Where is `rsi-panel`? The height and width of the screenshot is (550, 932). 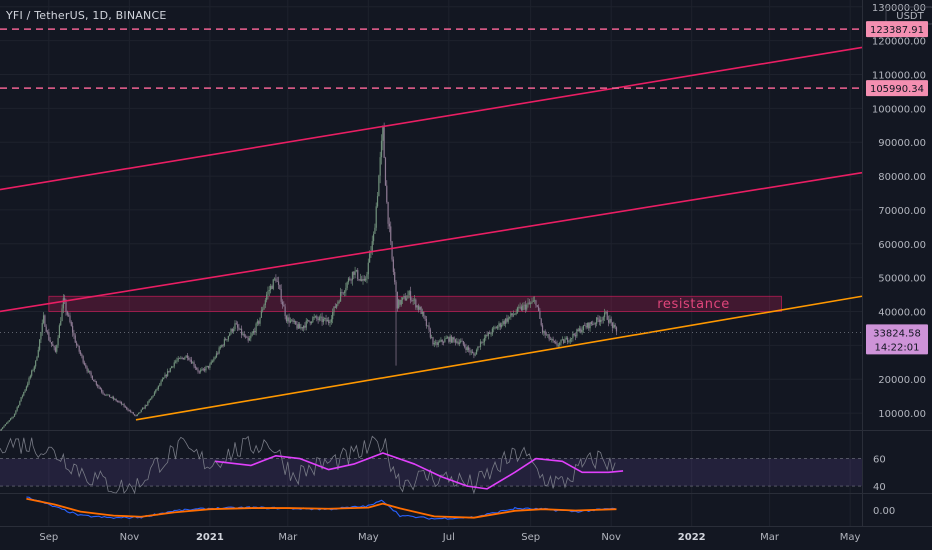 rsi-panel is located at coordinates (431, 465).